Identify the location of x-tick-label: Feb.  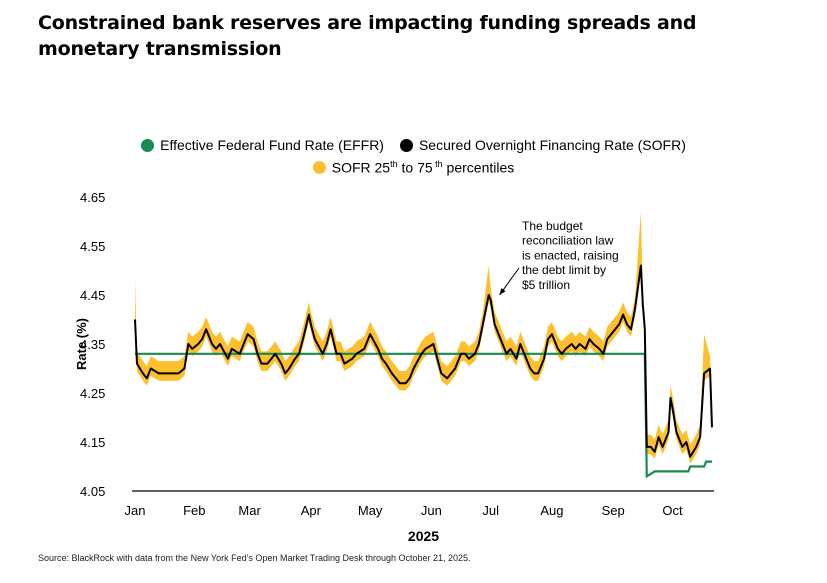
(194, 510).